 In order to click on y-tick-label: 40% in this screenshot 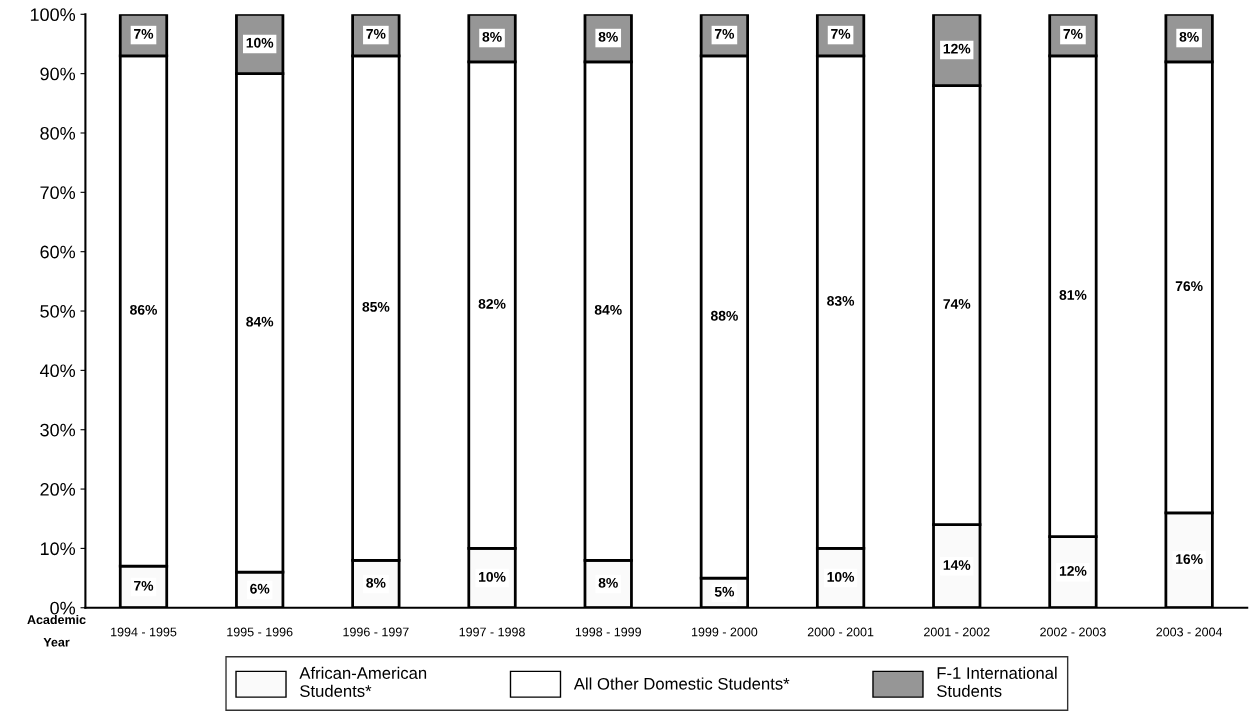, I will do `click(57, 371)`.